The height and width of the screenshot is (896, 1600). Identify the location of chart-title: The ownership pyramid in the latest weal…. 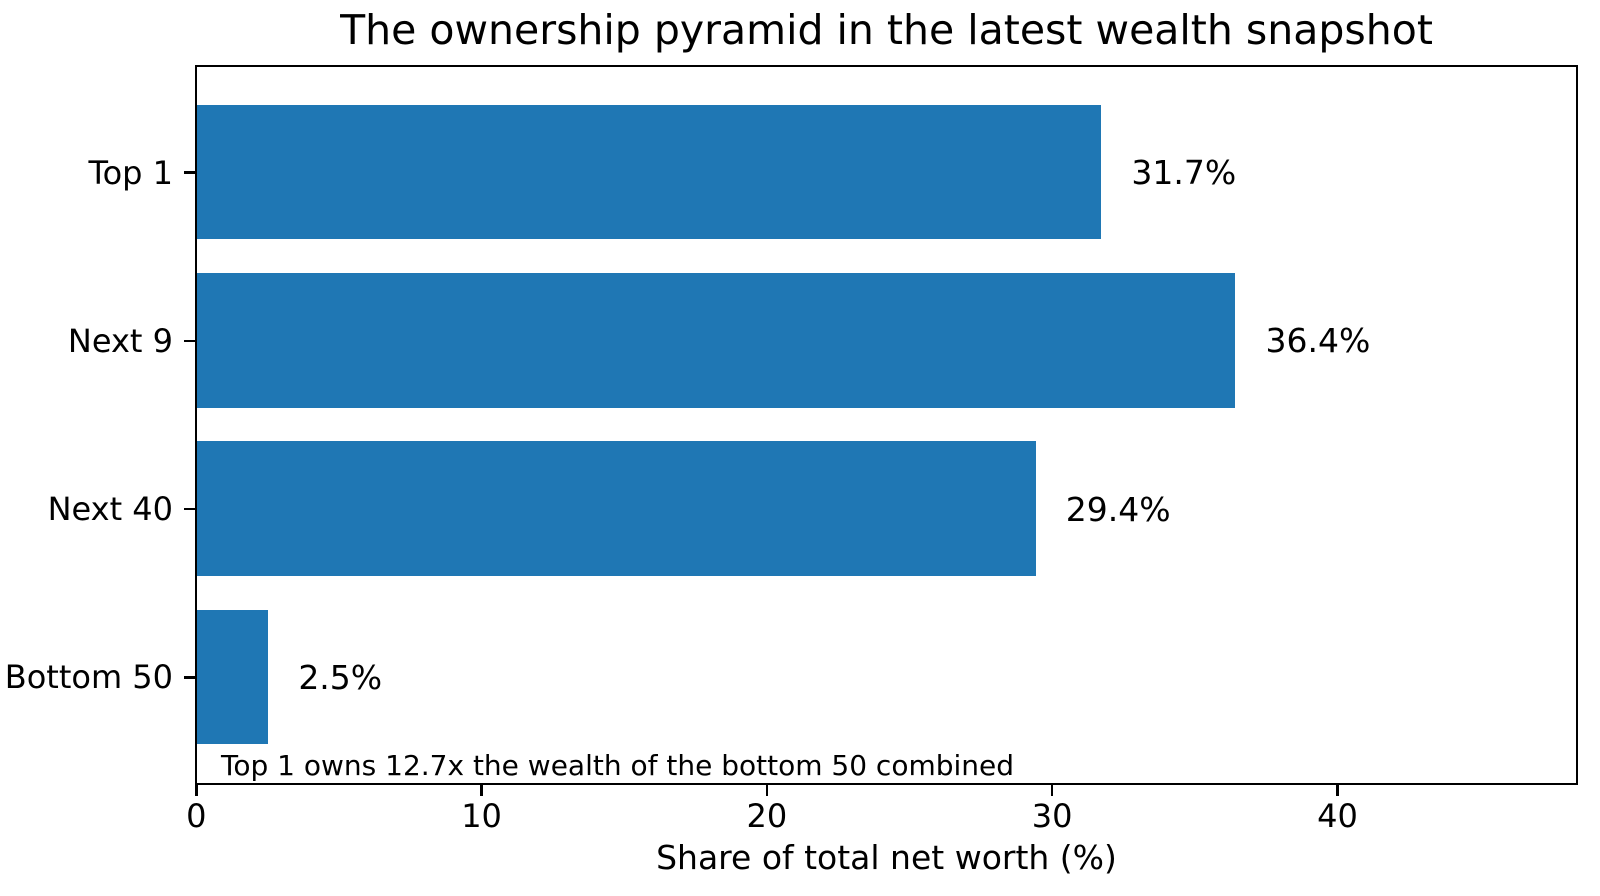
(886, 30).